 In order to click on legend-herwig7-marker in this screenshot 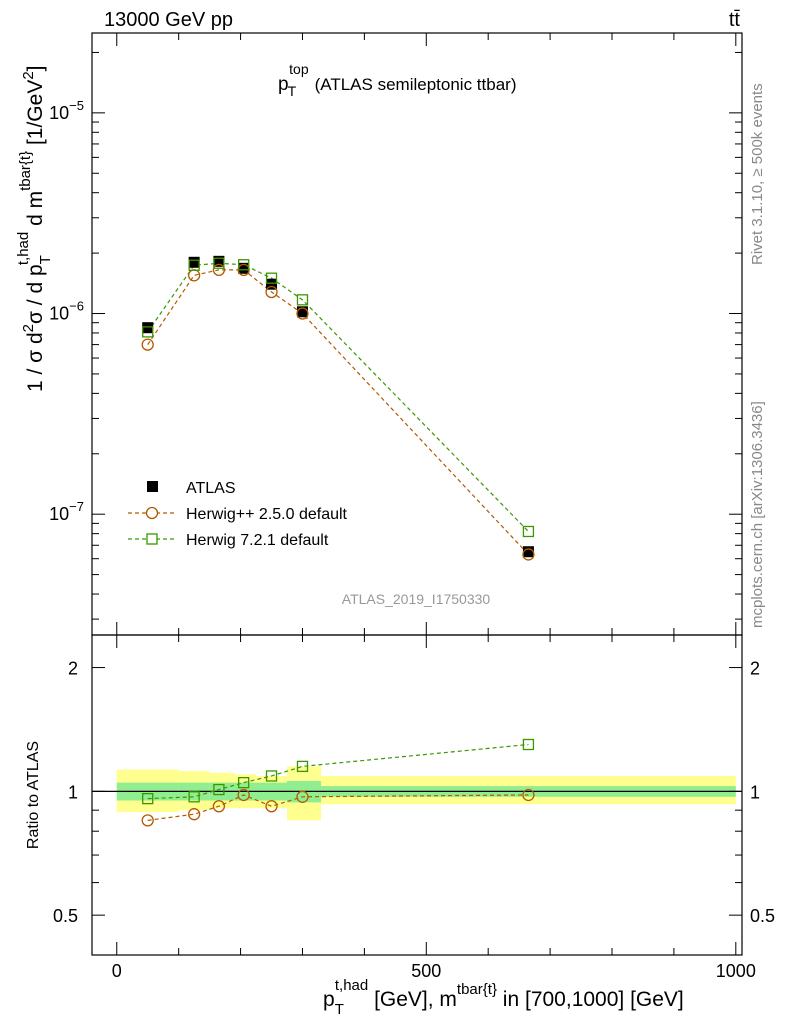, I will do `click(152, 539)`.